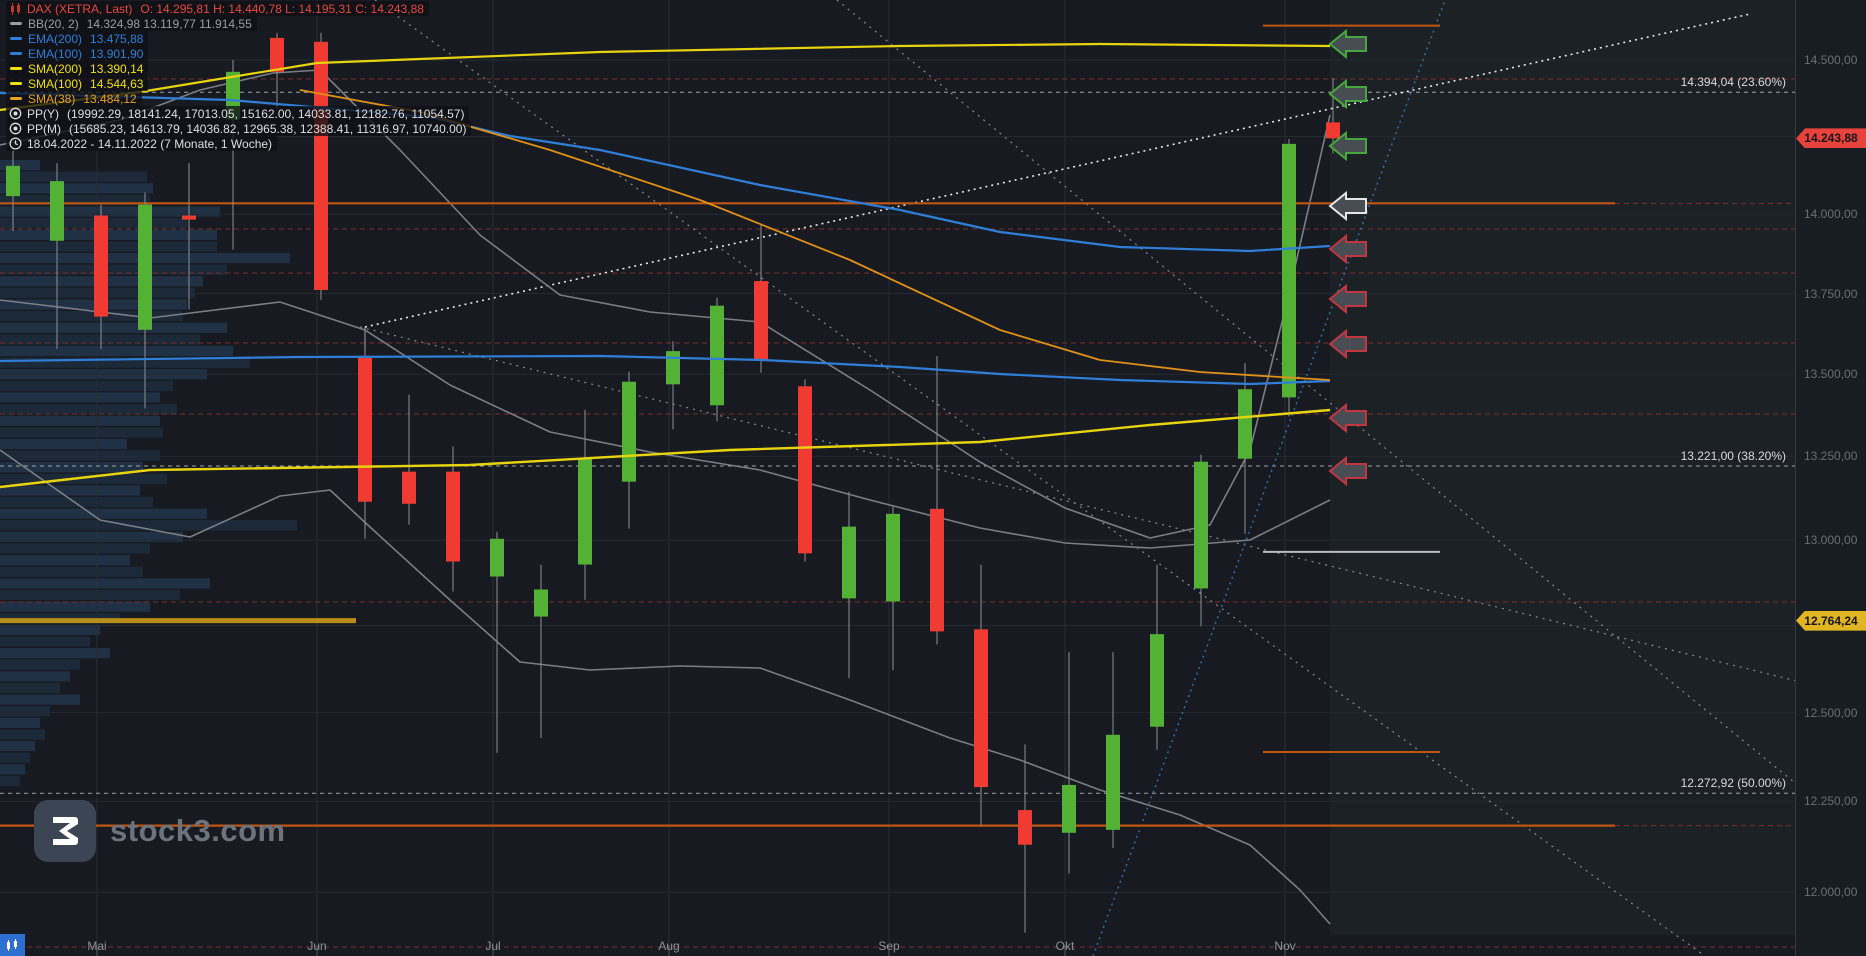 This screenshot has height=956, width=1866. Describe the element at coordinates (1733, 82) in the screenshot. I see `fib-level-label: 14.394,04 (23.60%)` at that location.